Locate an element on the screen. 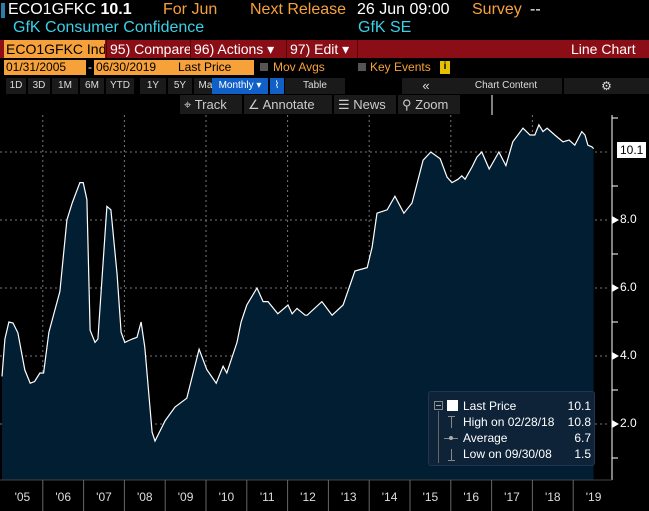 This screenshot has width=649, height=511. track-button: ⌖ Track is located at coordinates (211, 104).